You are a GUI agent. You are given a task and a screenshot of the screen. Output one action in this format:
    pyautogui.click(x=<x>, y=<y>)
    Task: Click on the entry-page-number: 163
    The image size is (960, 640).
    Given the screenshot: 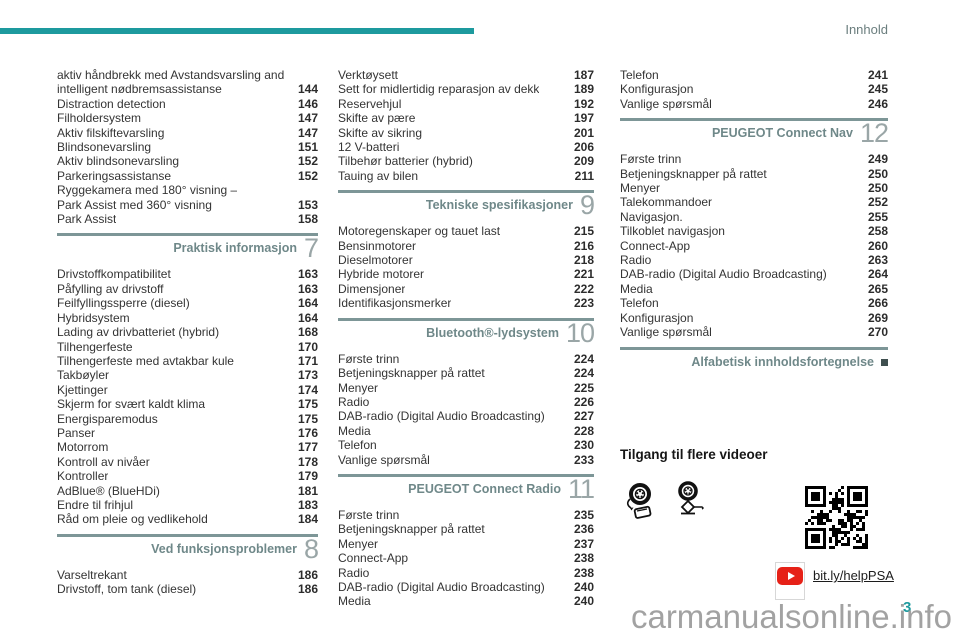 What is the action you would take?
    pyautogui.click(x=307, y=274)
    